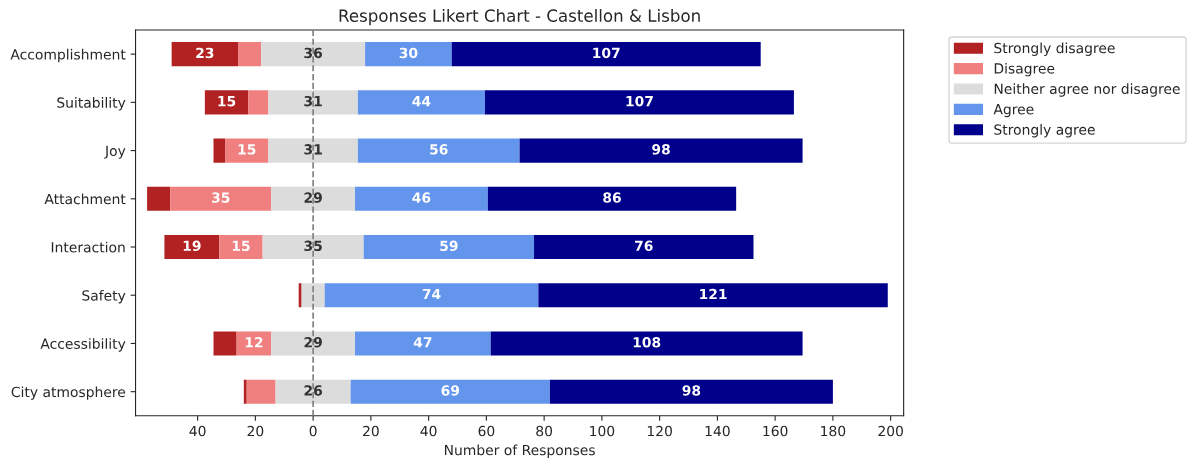 This screenshot has height=462, width=1189. Describe the element at coordinates (1087, 90) in the screenshot. I see `legend-label: Neither agree nor disagree` at that location.